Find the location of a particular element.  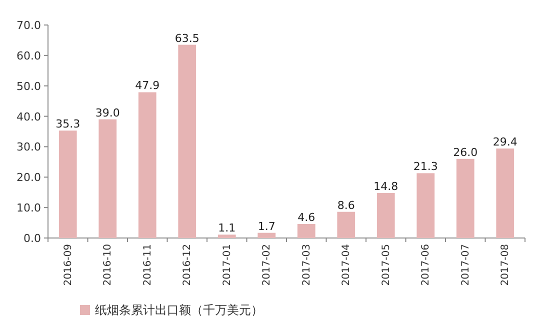

data-label: 26.0 is located at coordinates (465, 152).